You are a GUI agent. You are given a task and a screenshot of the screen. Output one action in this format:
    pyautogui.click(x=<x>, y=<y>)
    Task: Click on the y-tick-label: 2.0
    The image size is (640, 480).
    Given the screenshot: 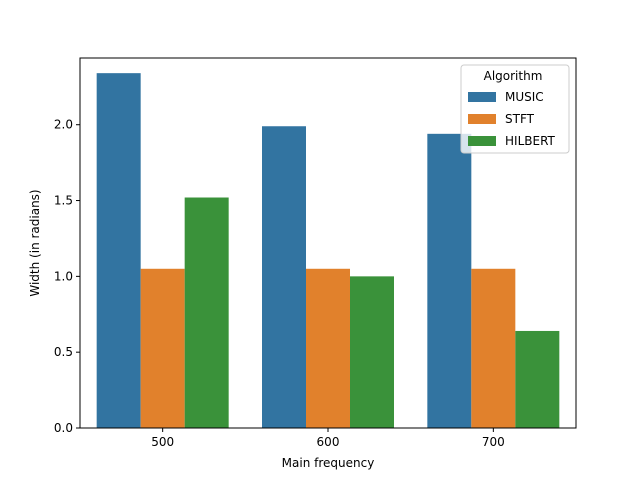 What is the action you would take?
    pyautogui.click(x=63, y=125)
    